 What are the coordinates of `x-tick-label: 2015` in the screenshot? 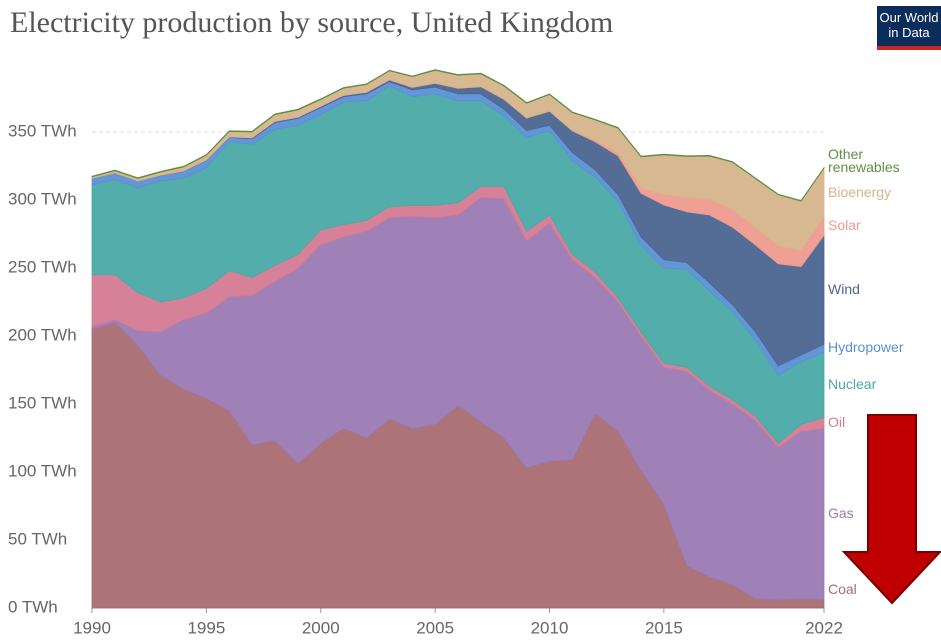 It's located at (664, 627).